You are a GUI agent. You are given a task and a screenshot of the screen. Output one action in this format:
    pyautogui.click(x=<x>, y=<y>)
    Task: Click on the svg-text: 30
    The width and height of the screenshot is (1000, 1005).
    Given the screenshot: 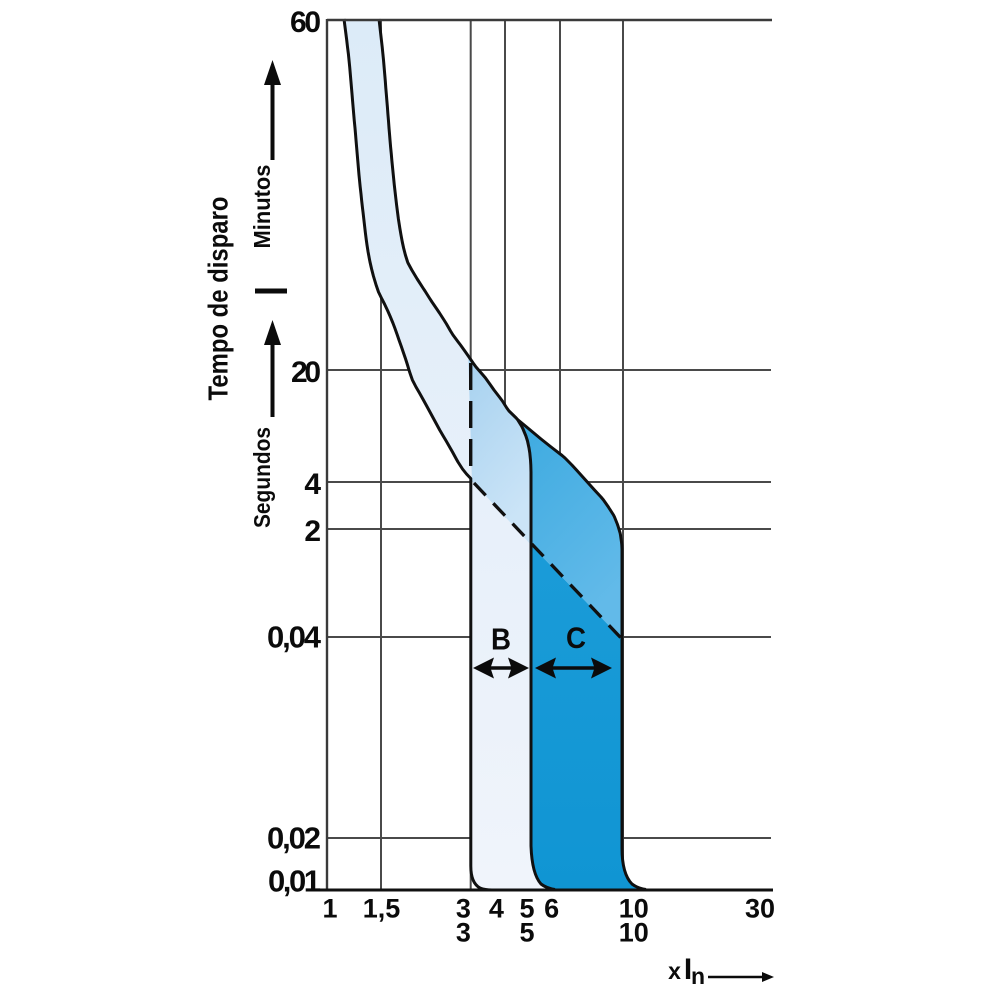 What is the action you would take?
    pyautogui.click(x=760, y=909)
    